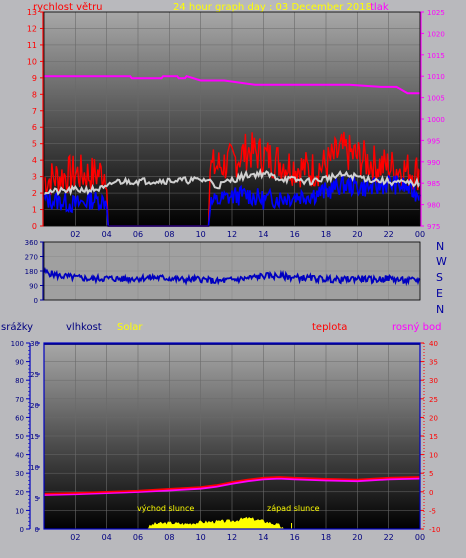  What do you see at coordinates (232, 537) in the screenshot?
I see `temp-x-tick-label: 12` at bounding box center [232, 537].